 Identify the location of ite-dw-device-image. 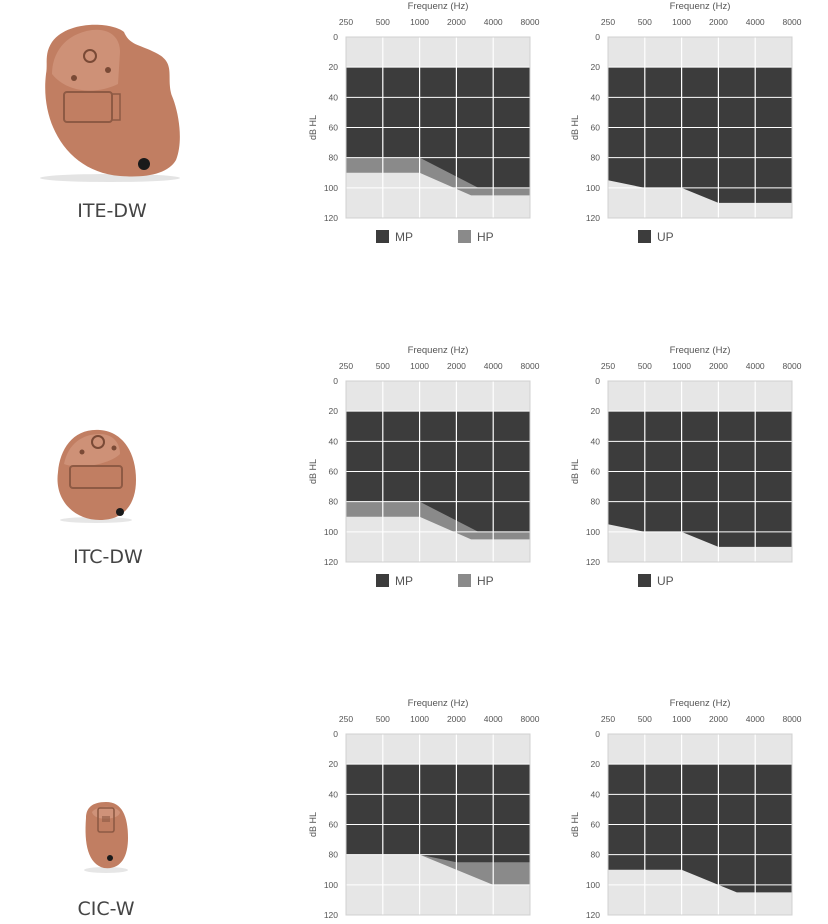
(110, 103).